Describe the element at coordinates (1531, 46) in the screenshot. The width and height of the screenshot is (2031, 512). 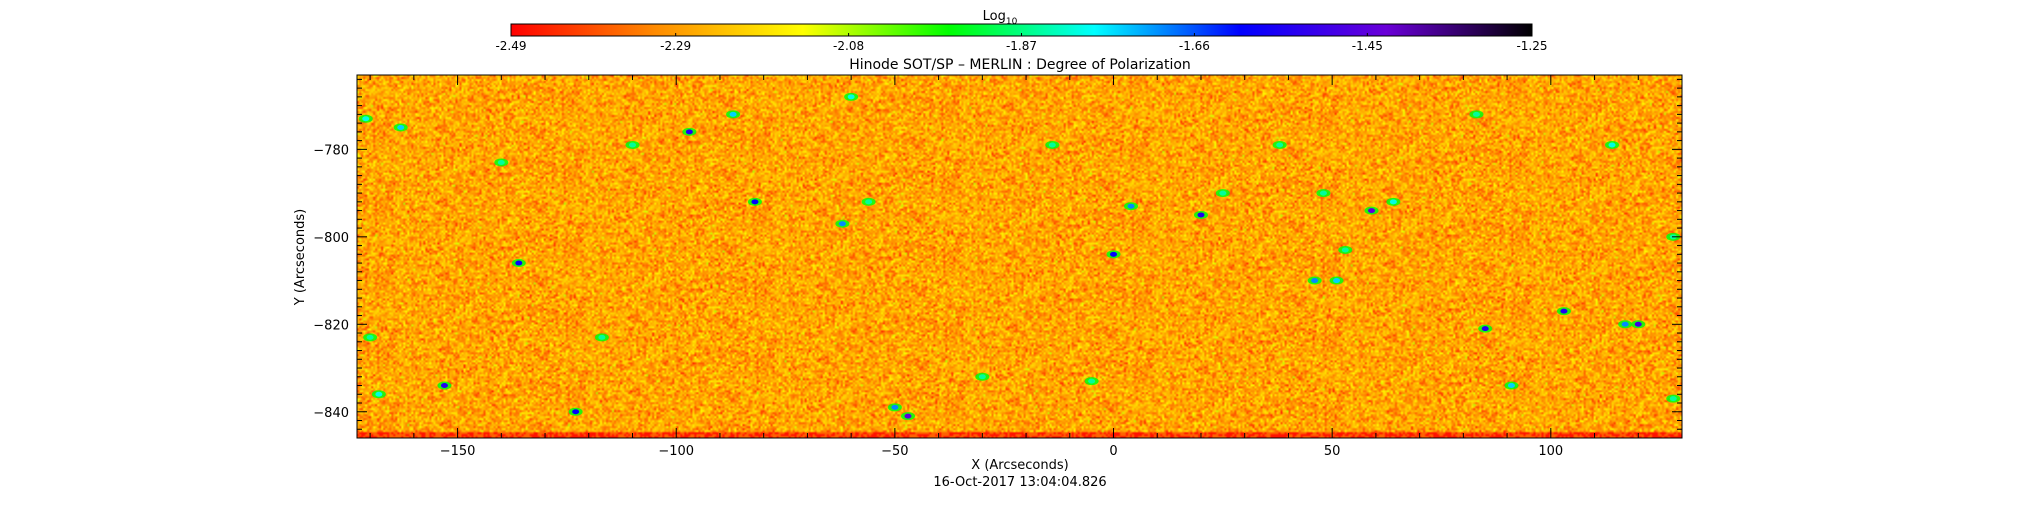
I see `colorbar-tick-label: -1.25` at that location.